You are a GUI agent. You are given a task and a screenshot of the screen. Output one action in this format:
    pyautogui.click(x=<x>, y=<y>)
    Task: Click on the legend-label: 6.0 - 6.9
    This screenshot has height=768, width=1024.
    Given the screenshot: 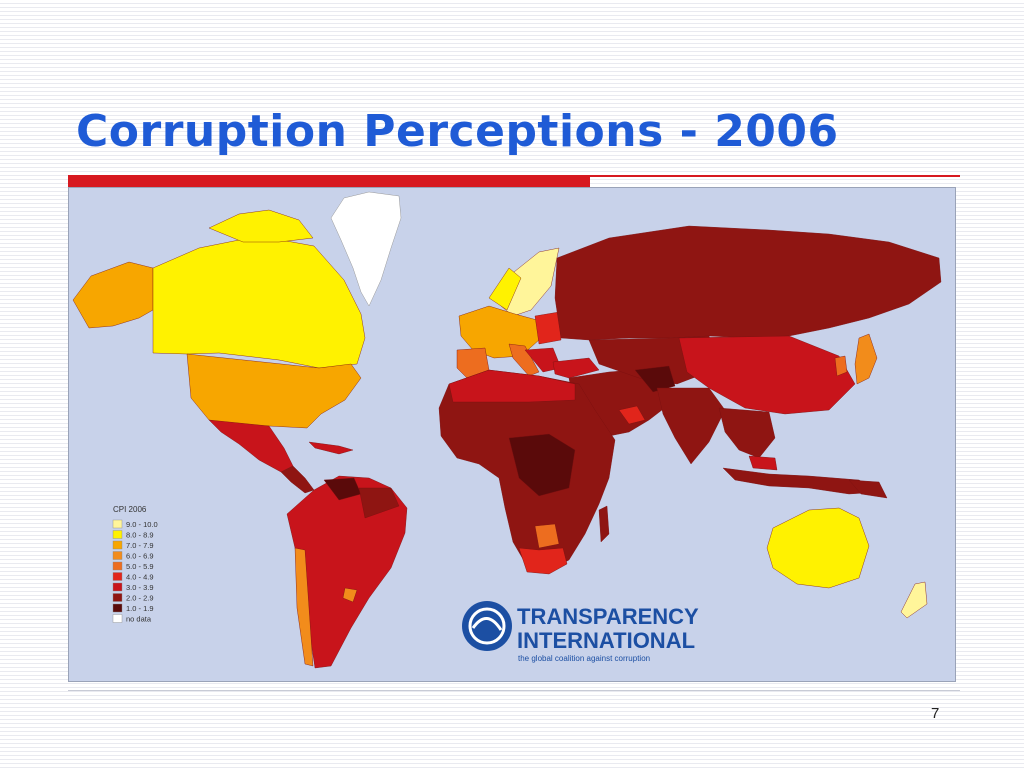 What is the action you would take?
    pyautogui.click(x=140, y=556)
    